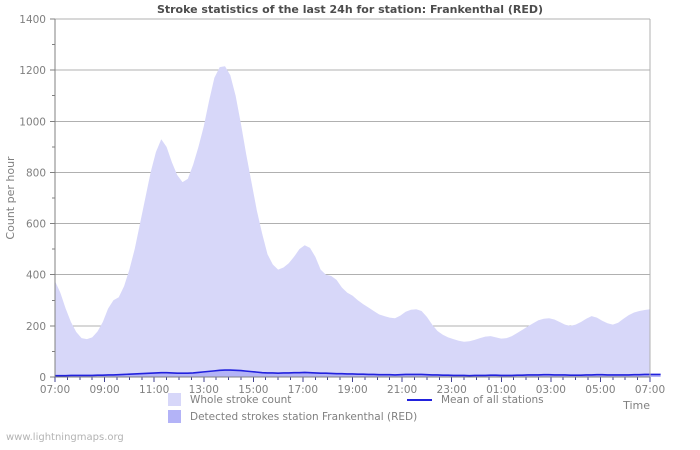  What do you see at coordinates (419, 399) in the screenshot?
I see `legend-line-mean-all-stations` at bounding box center [419, 399].